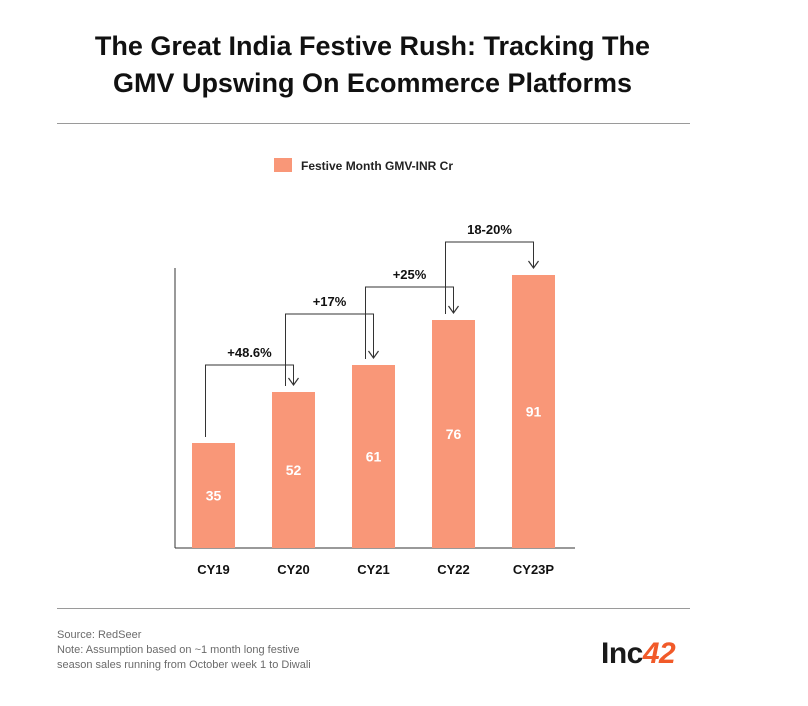 This screenshot has height=706, width=808. What do you see at coordinates (373, 569) in the screenshot?
I see `x-tick-cy21: CY21` at bounding box center [373, 569].